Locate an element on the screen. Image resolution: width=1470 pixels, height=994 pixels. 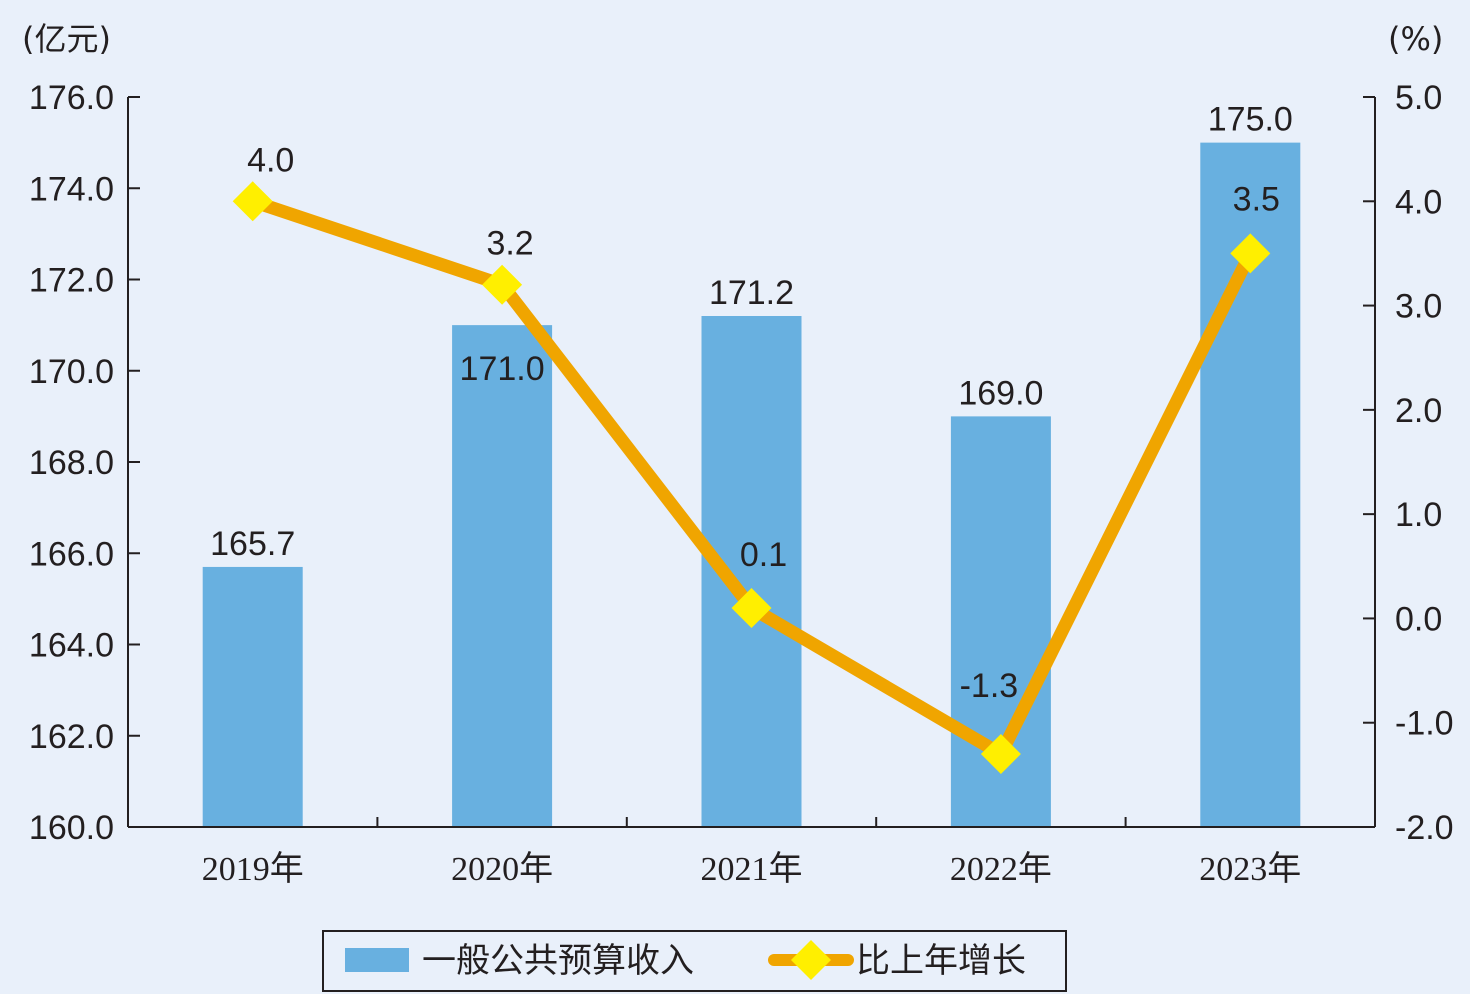
left-tick-label: 160.0 is located at coordinates (71, 828).